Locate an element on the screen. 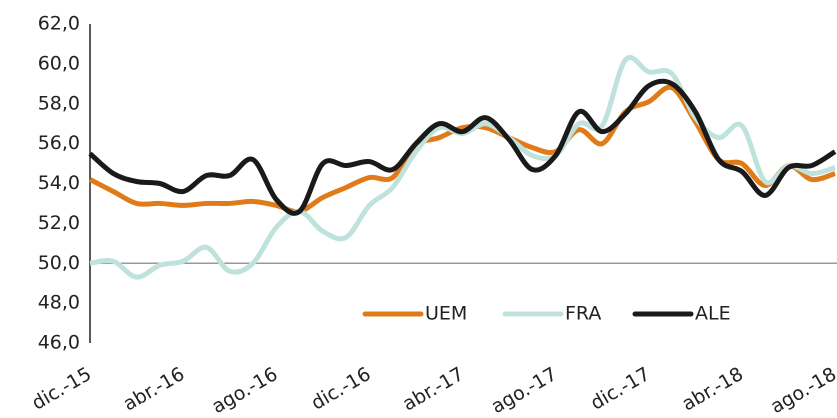 The width and height of the screenshot is (837, 418). y-tick-label: 52,0 is located at coordinates (59, 223).